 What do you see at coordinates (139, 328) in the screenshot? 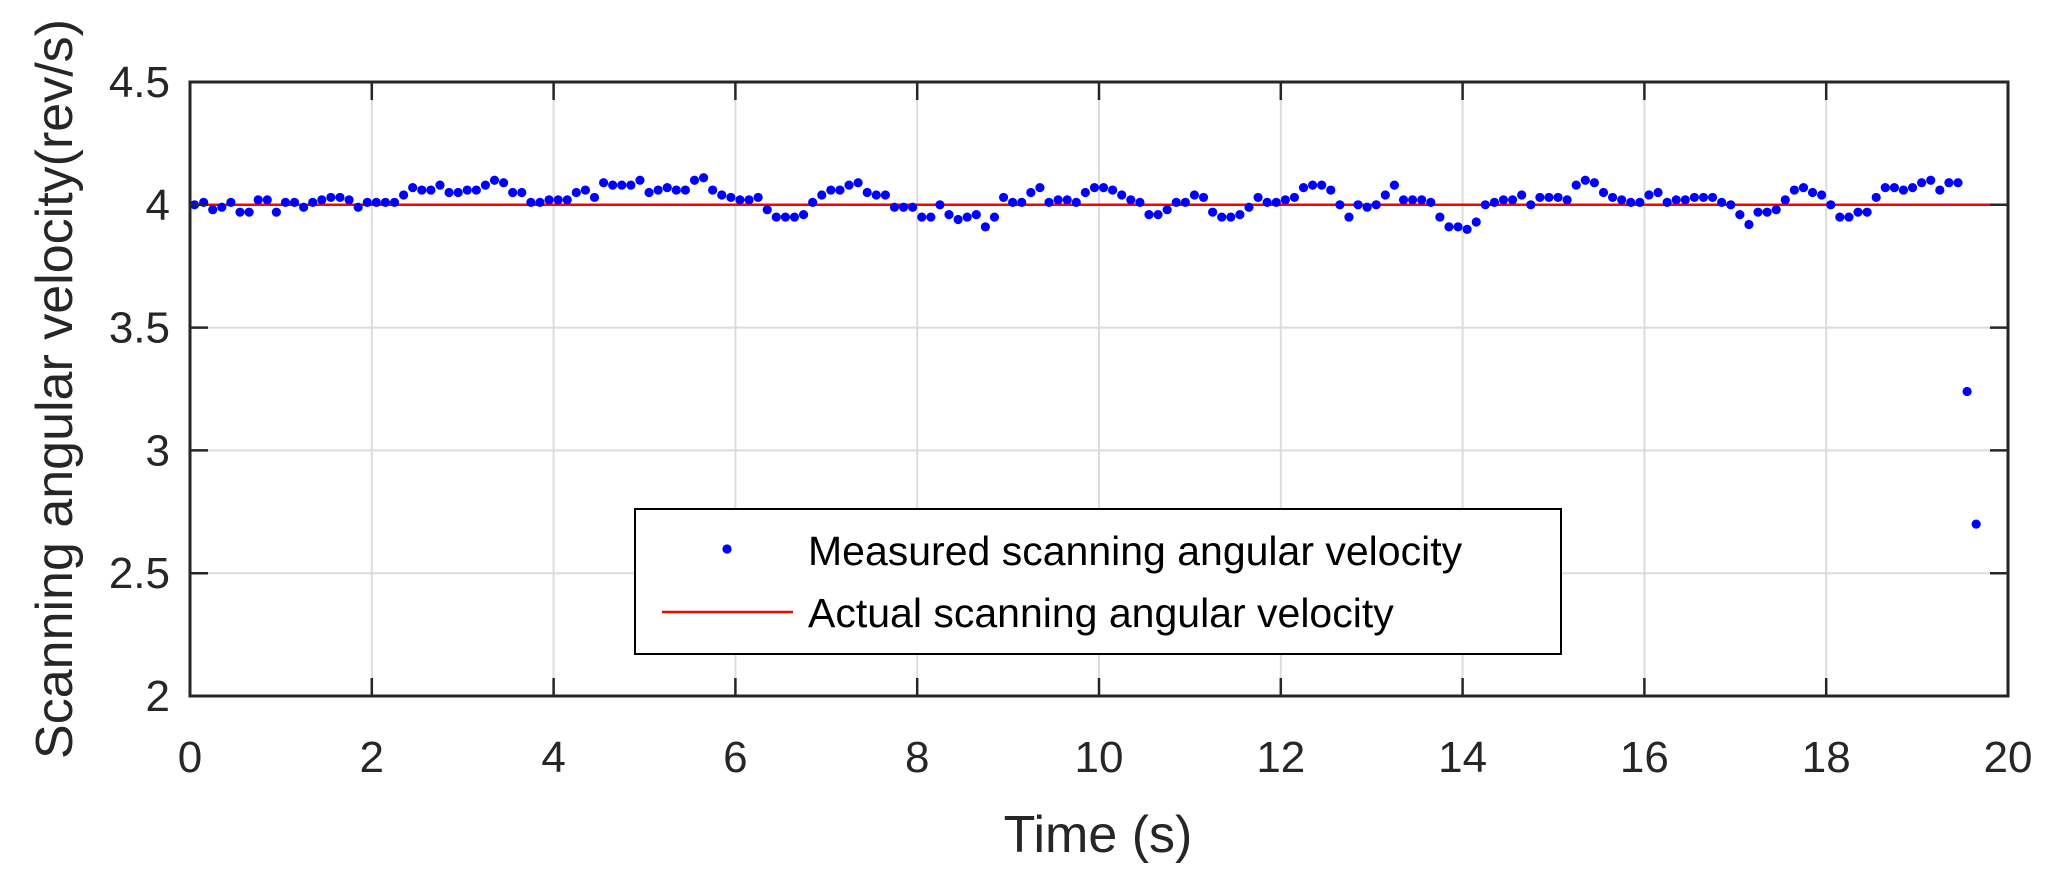
I see `y-tick-label: 3.5` at bounding box center [139, 328].